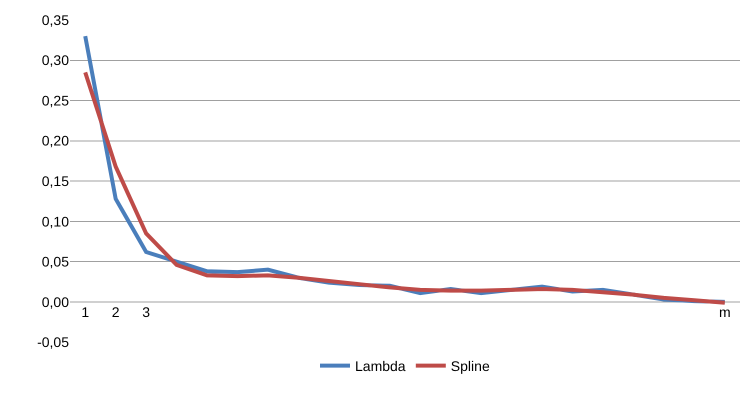 This screenshot has width=750, height=400. What do you see at coordinates (116, 312) in the screenshot?
I see `x-tick-label: 2` at bounding box center [116, 312].